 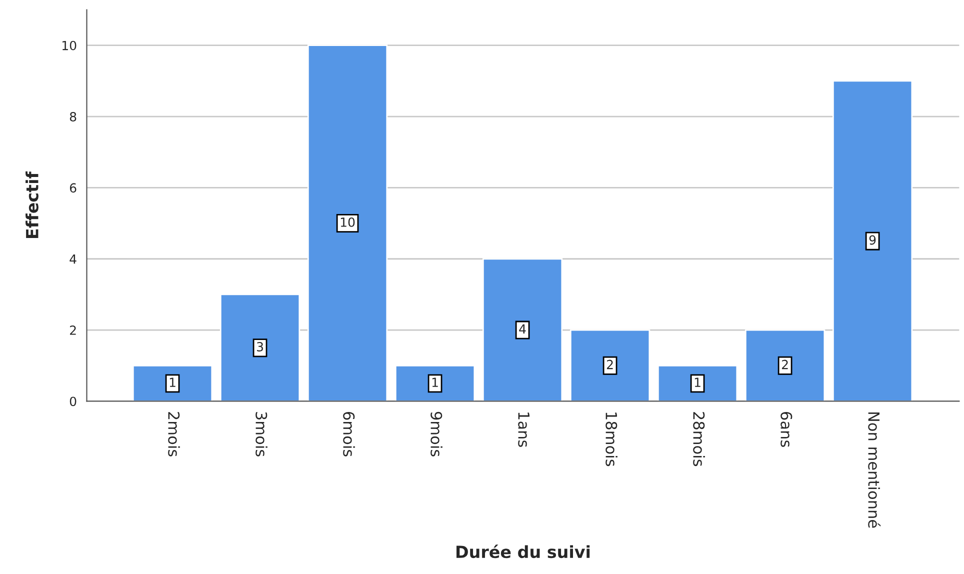 What do you see at coordinates (874, 470) in the screenshot?
I see `x-tick-label: Non mentionné` at bounding box center [874, 470].